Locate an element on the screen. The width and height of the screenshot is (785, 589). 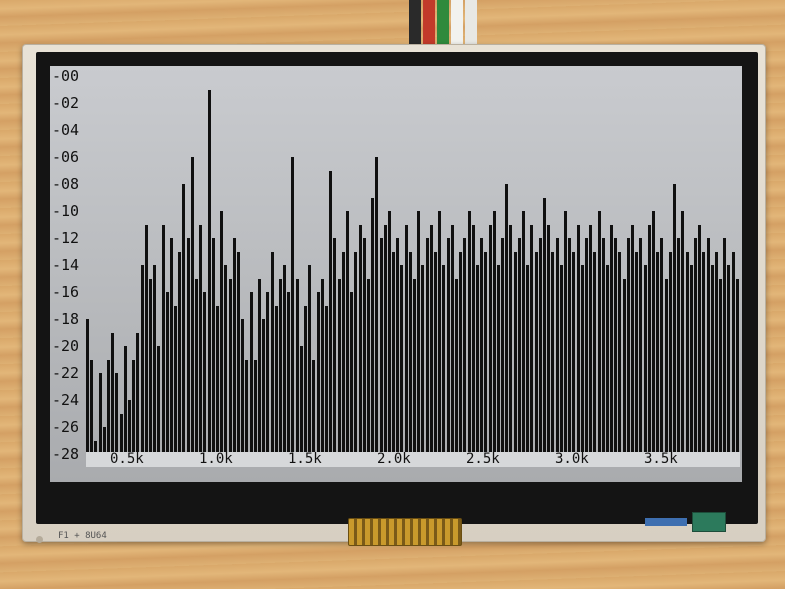
x-tick-label: 2.5k is located at coordinates (483, 459).